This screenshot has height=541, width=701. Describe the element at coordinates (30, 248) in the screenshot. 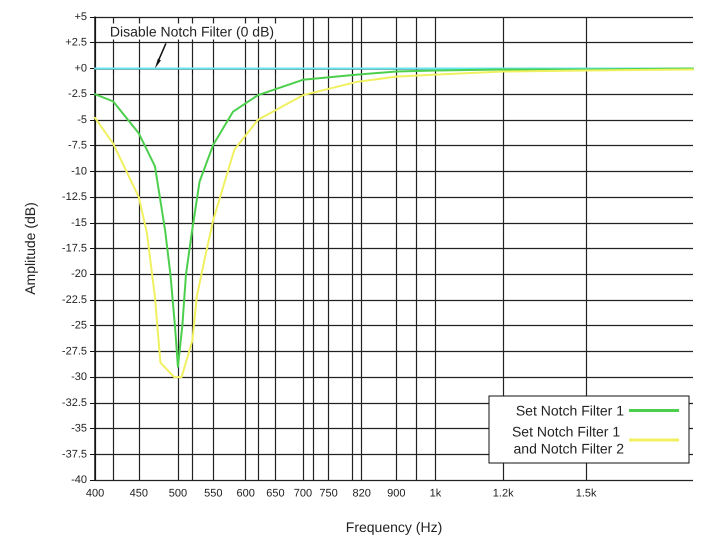

I see `y-axis-title: Amplitude (dB)` at that location.